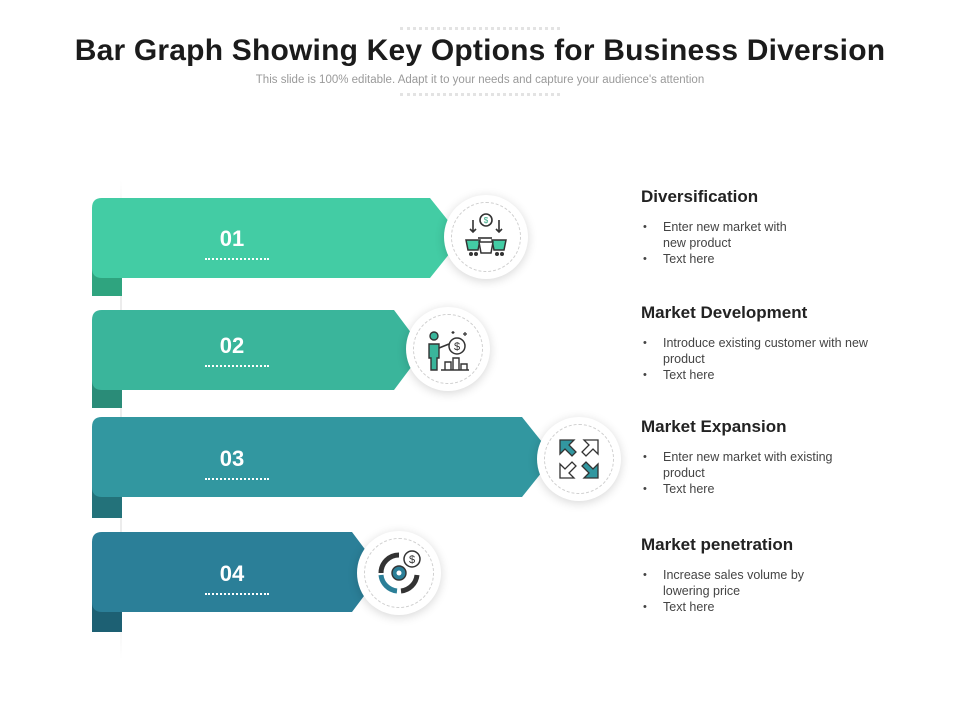 Image resolution: width=960 pixels, height=720 pixels. I want to click on option-number-03: 03, so click(232, 458).